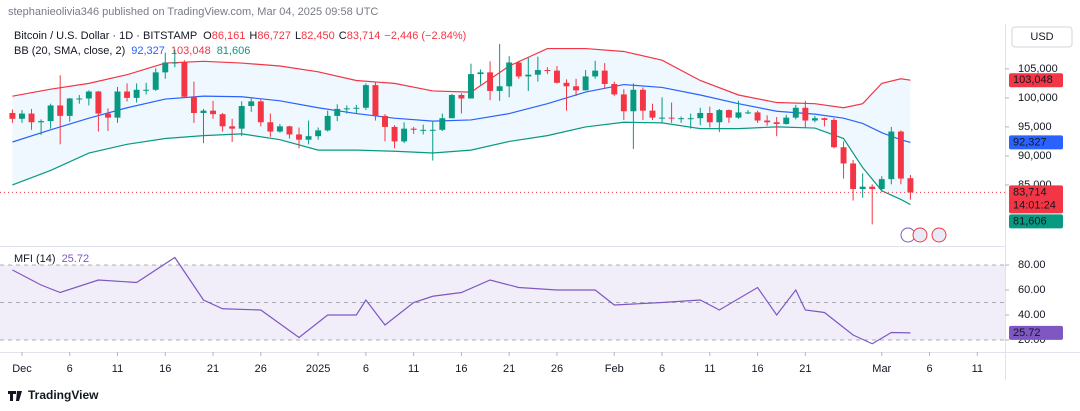 Image resolution: width=1080 pixels, height=411 pixels. I want to click on price-tag-label: 83,714, so click(1030, 192).